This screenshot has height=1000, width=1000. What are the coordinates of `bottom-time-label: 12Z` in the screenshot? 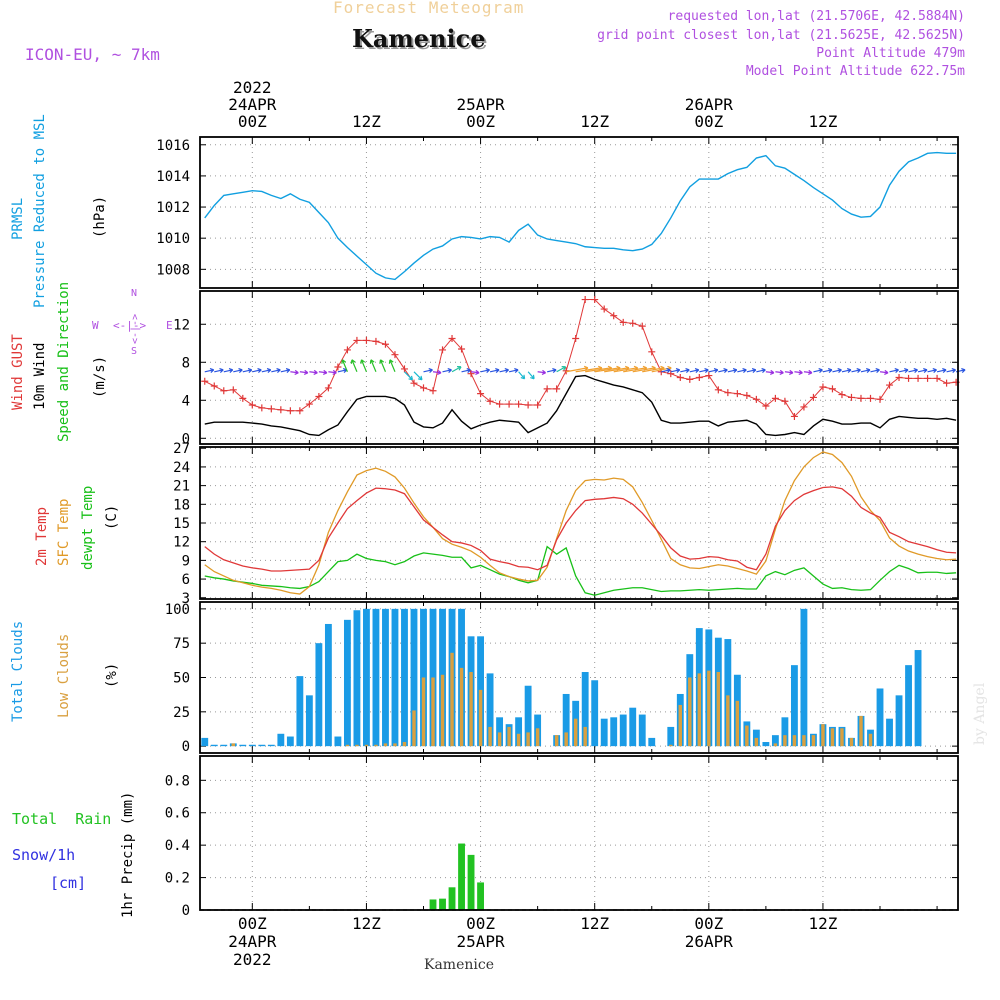 It's located at (366, 923).